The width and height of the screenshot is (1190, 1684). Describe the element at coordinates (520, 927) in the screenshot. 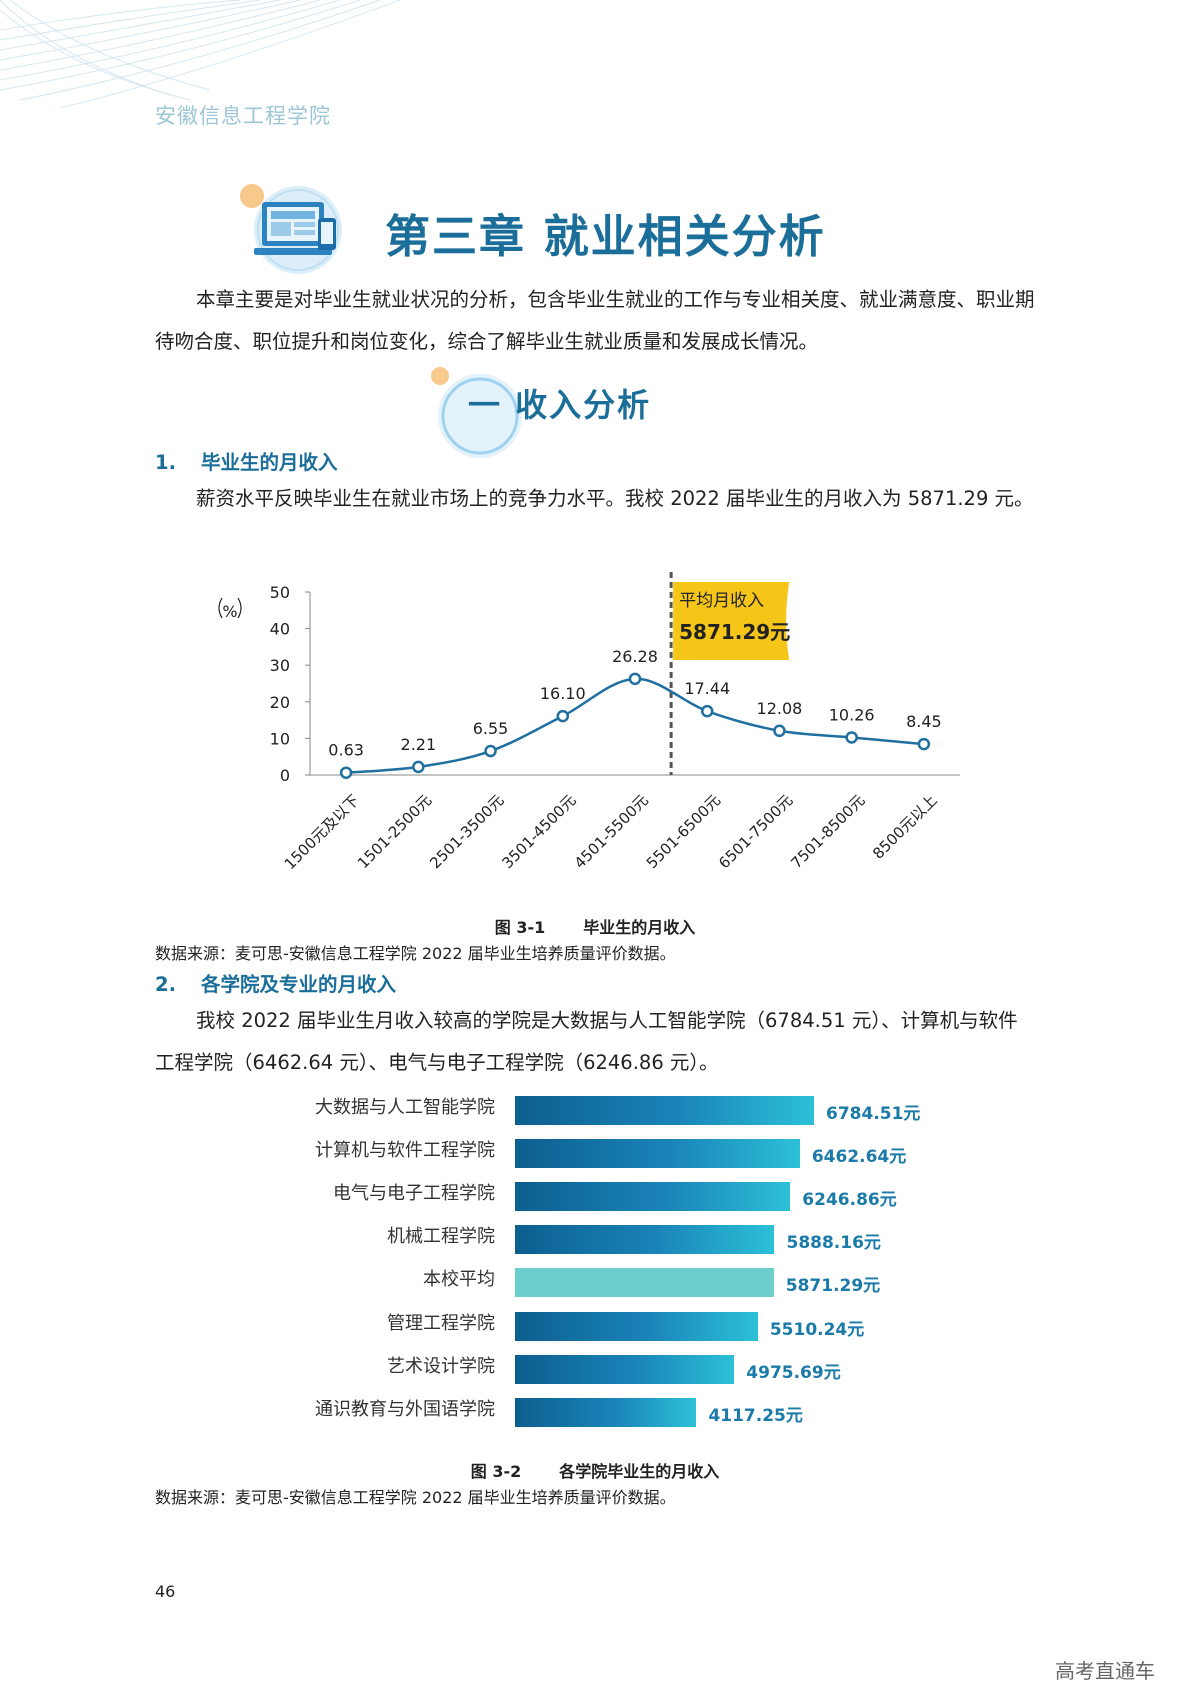

I see `figure-number: 图 3-1` at that location.